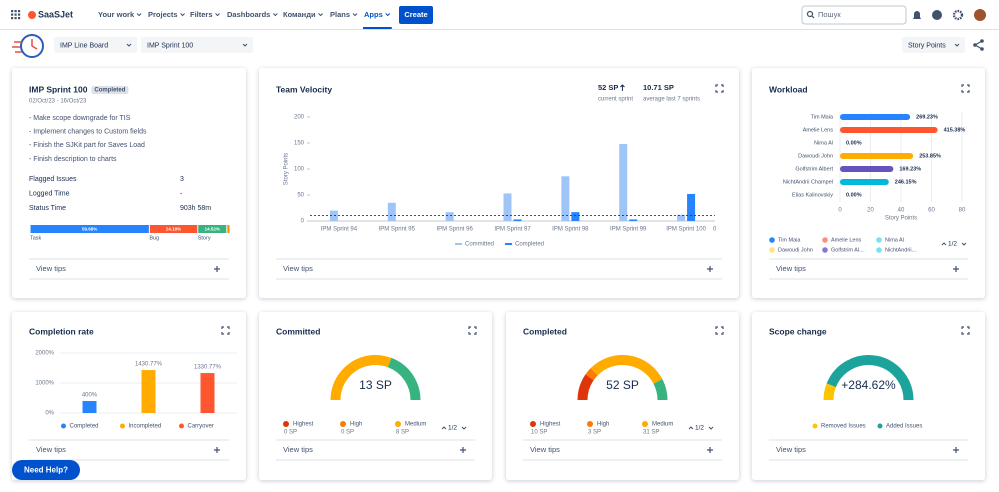 The width and height of the screenshot is (999, 492). I want to click on legend-label: Amelie Lens, so click(846, 240).